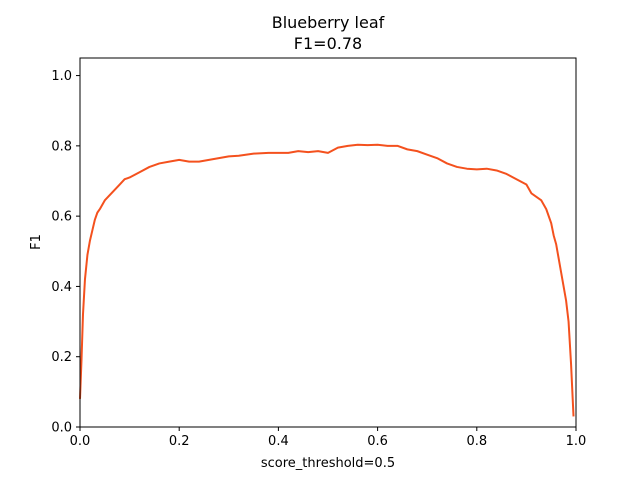 This screenshot has height=480, width=640. Describe the element at coordinates (36, 242) in the screenshot. I see `y-axis-label: F1` at that location.